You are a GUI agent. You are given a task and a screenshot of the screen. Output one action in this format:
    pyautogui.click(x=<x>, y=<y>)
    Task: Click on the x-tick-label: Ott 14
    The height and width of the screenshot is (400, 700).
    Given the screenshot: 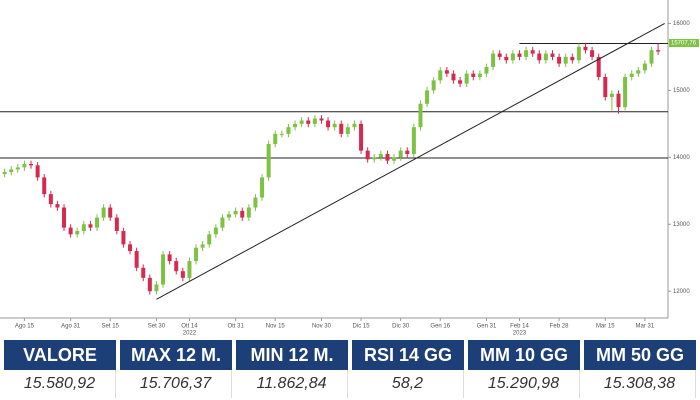 What is the action you would take?
    pyautogui.click(x=189, y=327)
    